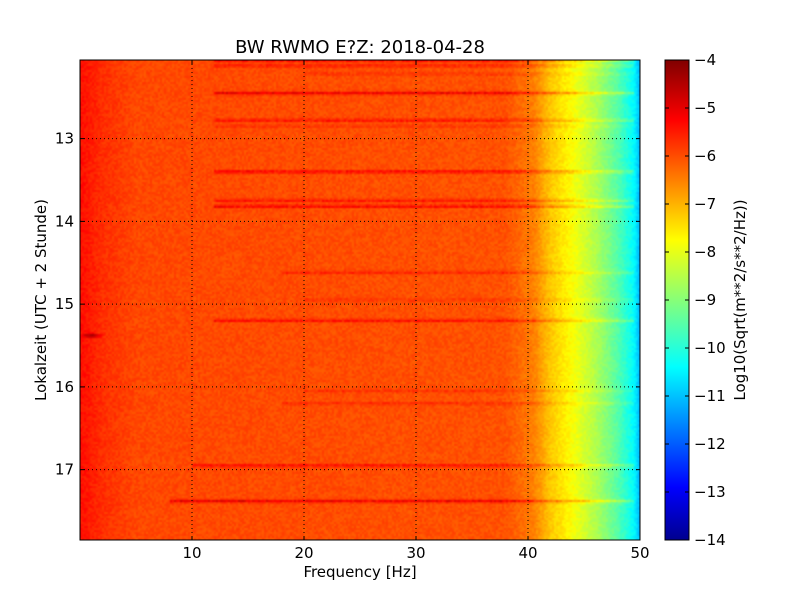 This screenshot has height=600, width=800. Describe the element at coordinates (64, 221) in the screenshot. I see `y-tick-label: 14` at that location.